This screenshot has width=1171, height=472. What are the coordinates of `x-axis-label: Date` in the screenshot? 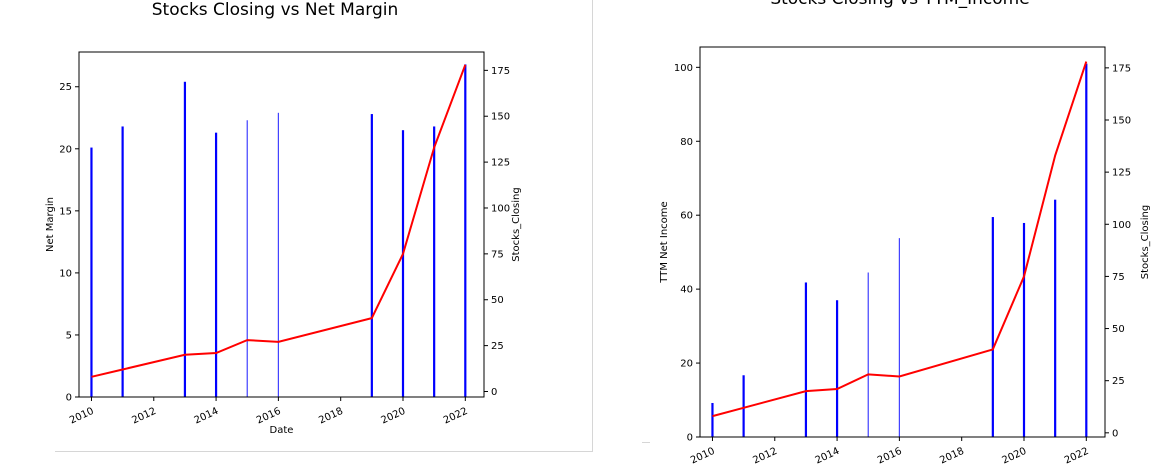 It's located at (282, 430).